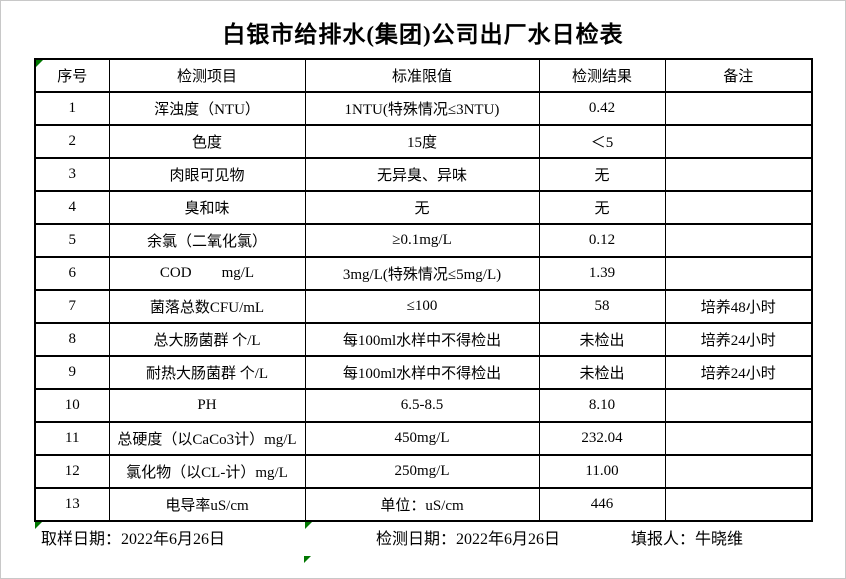  Describe the element at coordinates (602, 108) in the screenshot. I see `test-result-cell: 0.42` at that location.